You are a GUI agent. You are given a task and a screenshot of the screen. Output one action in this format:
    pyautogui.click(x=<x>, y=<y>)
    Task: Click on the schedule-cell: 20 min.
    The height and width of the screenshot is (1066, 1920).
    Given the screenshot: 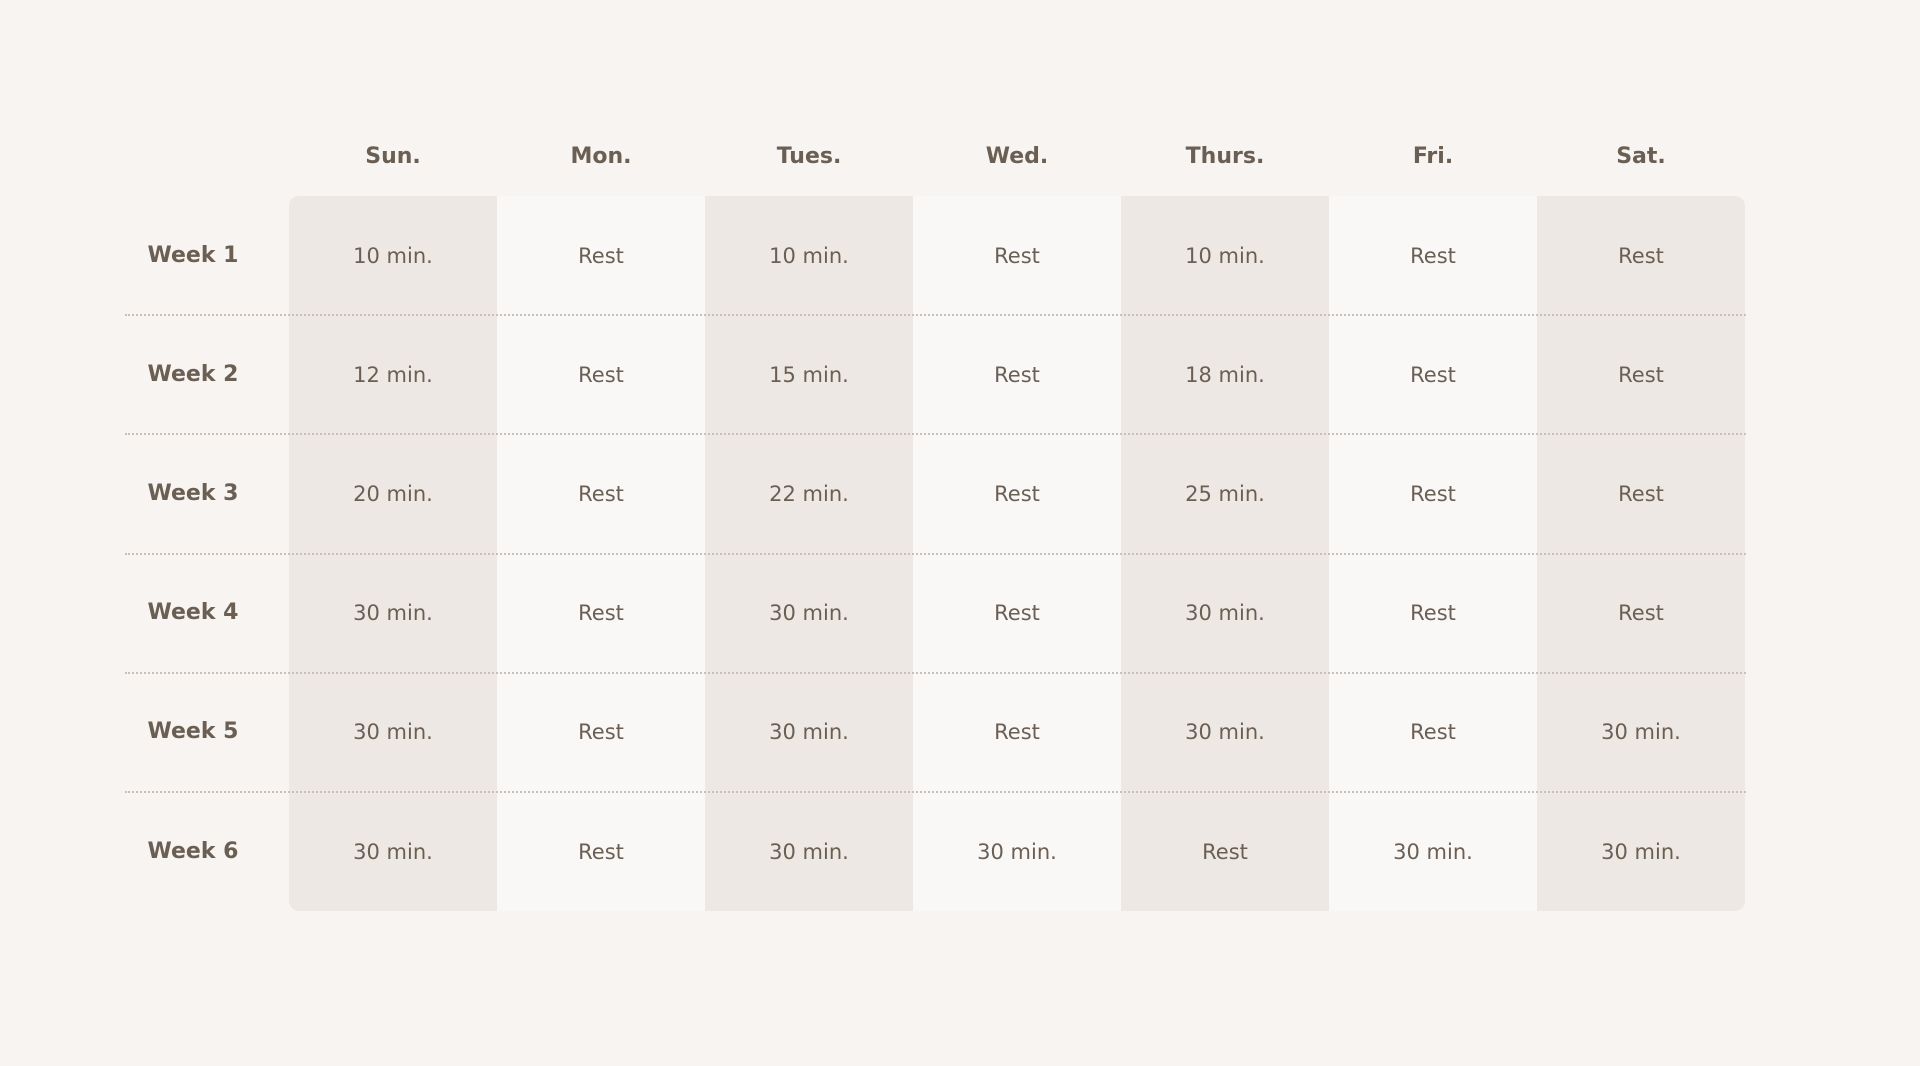 What is the action you would take?
    pyautogui.click(x=393, y=494)
    